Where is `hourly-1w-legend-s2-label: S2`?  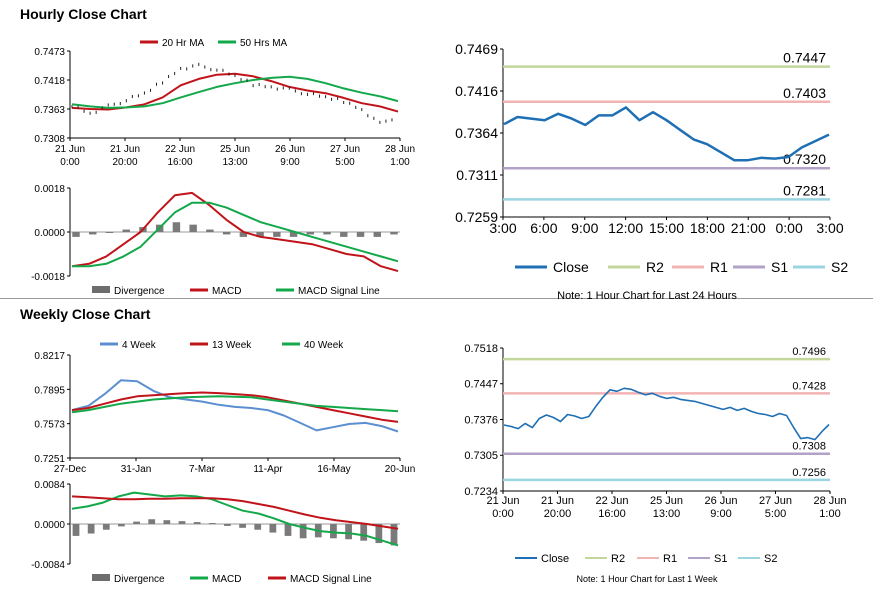
hourly-1w-legend-s2-label: S2 is located at coordinates (770, 559).